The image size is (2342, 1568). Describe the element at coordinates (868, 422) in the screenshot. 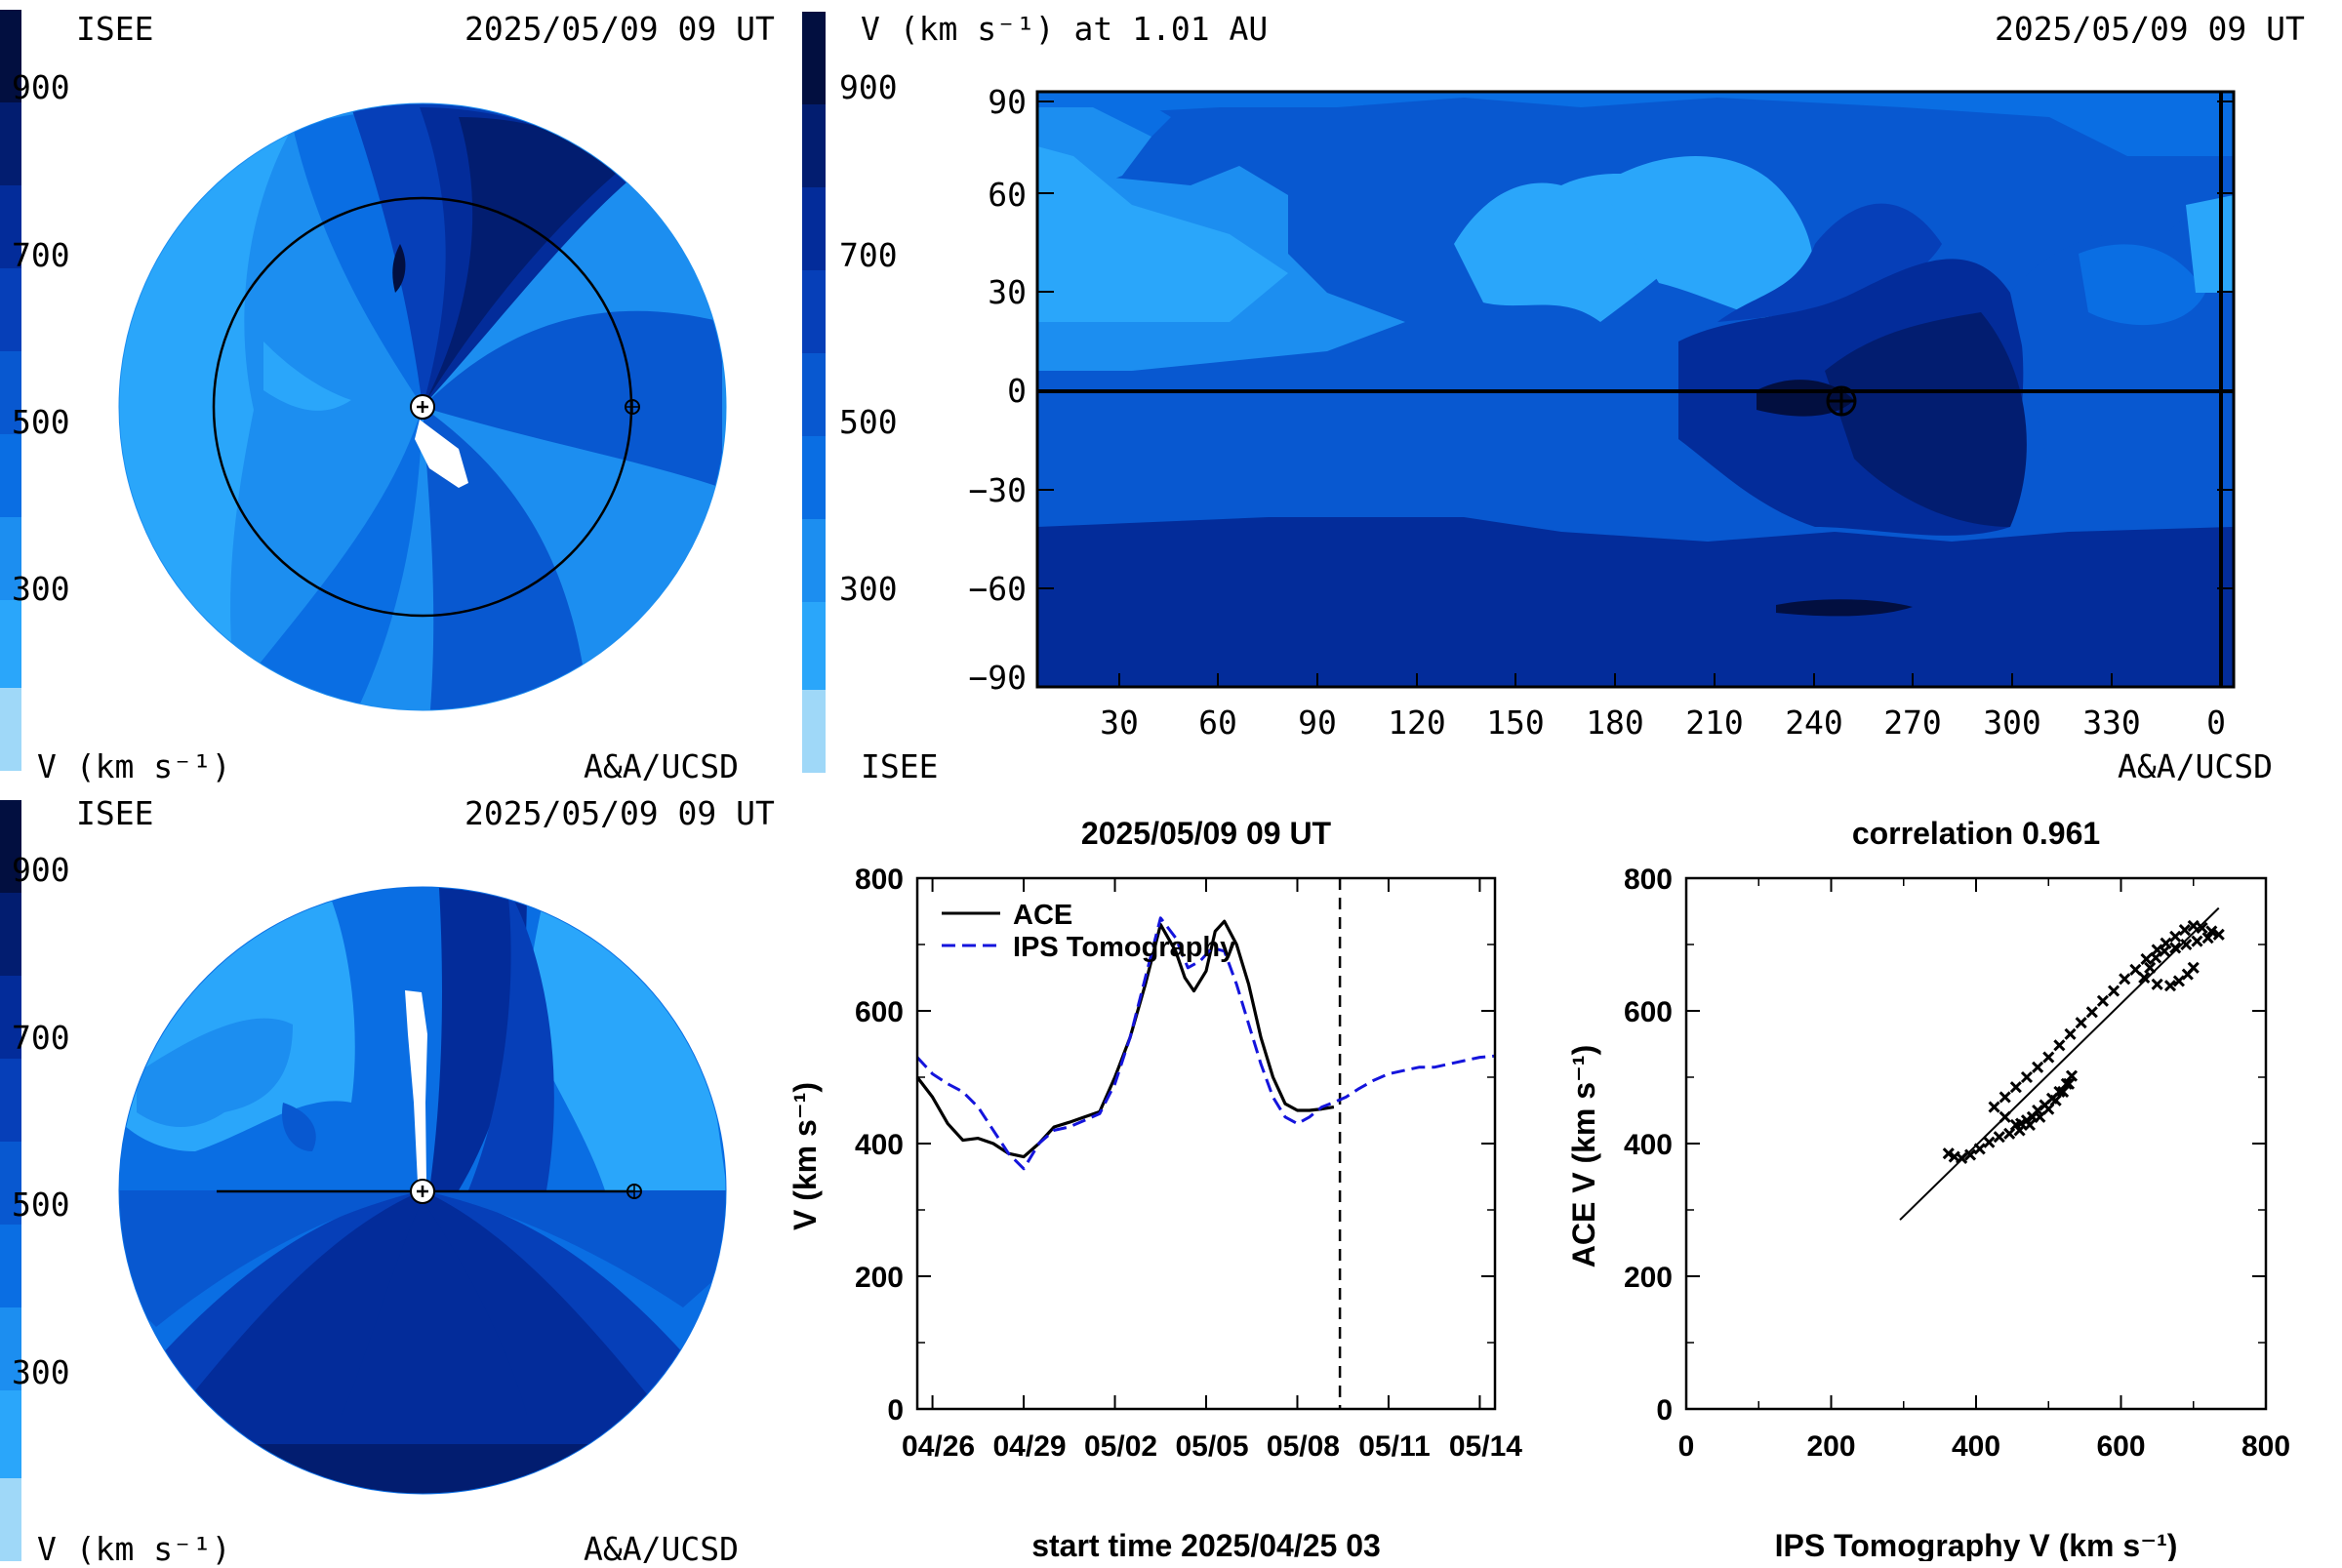

I see `cb-tick-label: 500` at that location.